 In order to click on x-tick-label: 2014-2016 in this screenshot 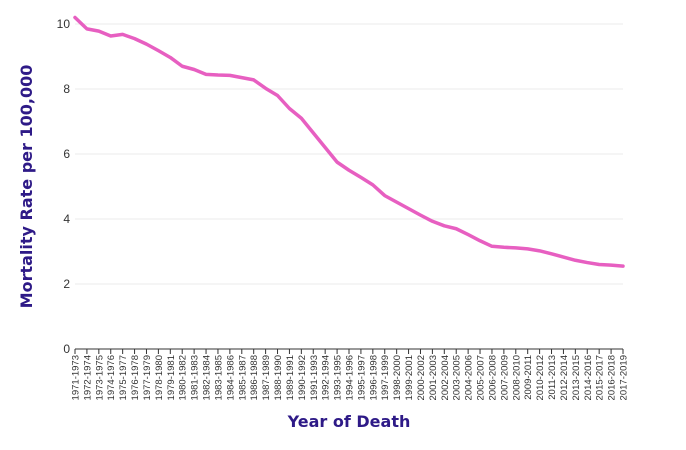, I will do `click(588, 377)`.